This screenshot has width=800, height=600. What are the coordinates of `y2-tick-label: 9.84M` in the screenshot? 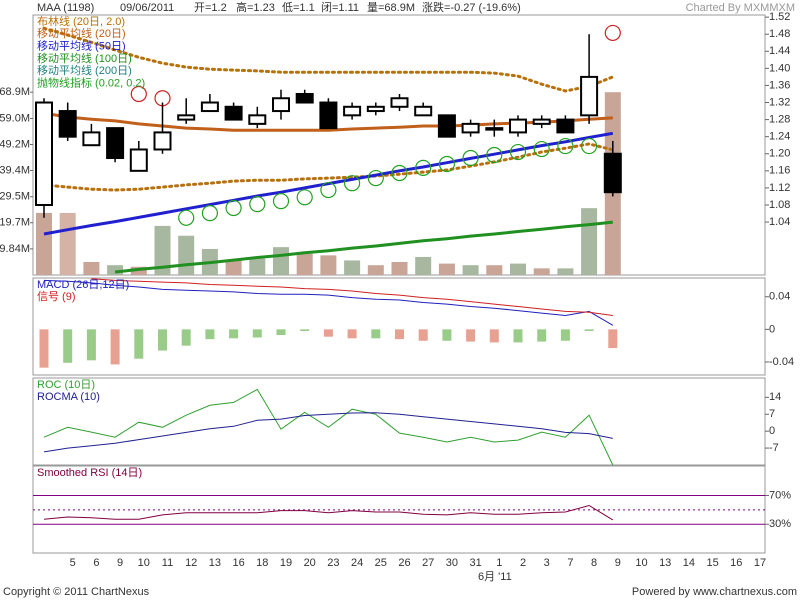 It's located at (15, 249).